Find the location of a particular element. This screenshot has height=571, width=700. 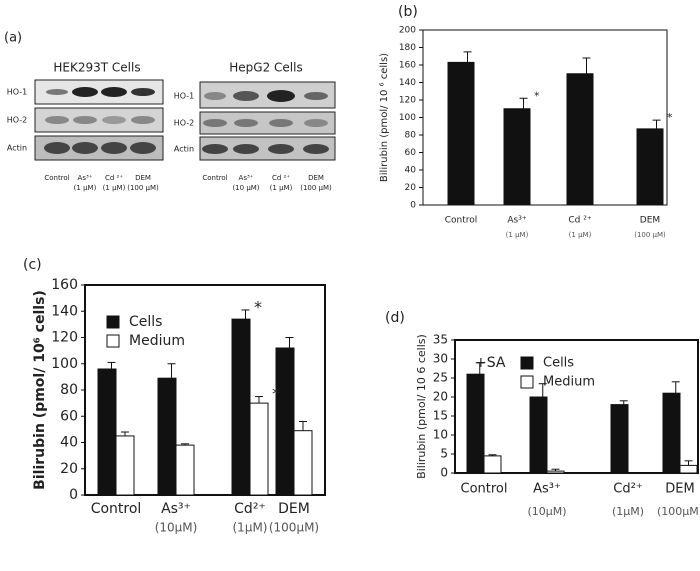

annotation: +SA is located at coordinates (490, 363).